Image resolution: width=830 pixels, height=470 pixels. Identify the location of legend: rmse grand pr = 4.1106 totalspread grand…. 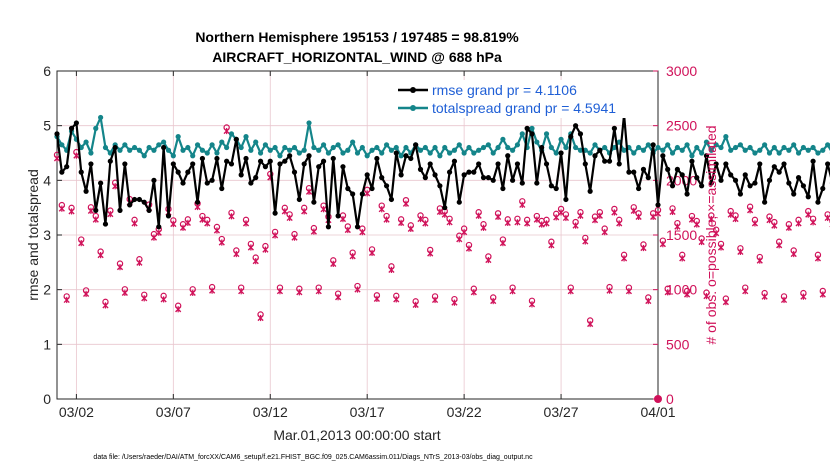
(521, 99).